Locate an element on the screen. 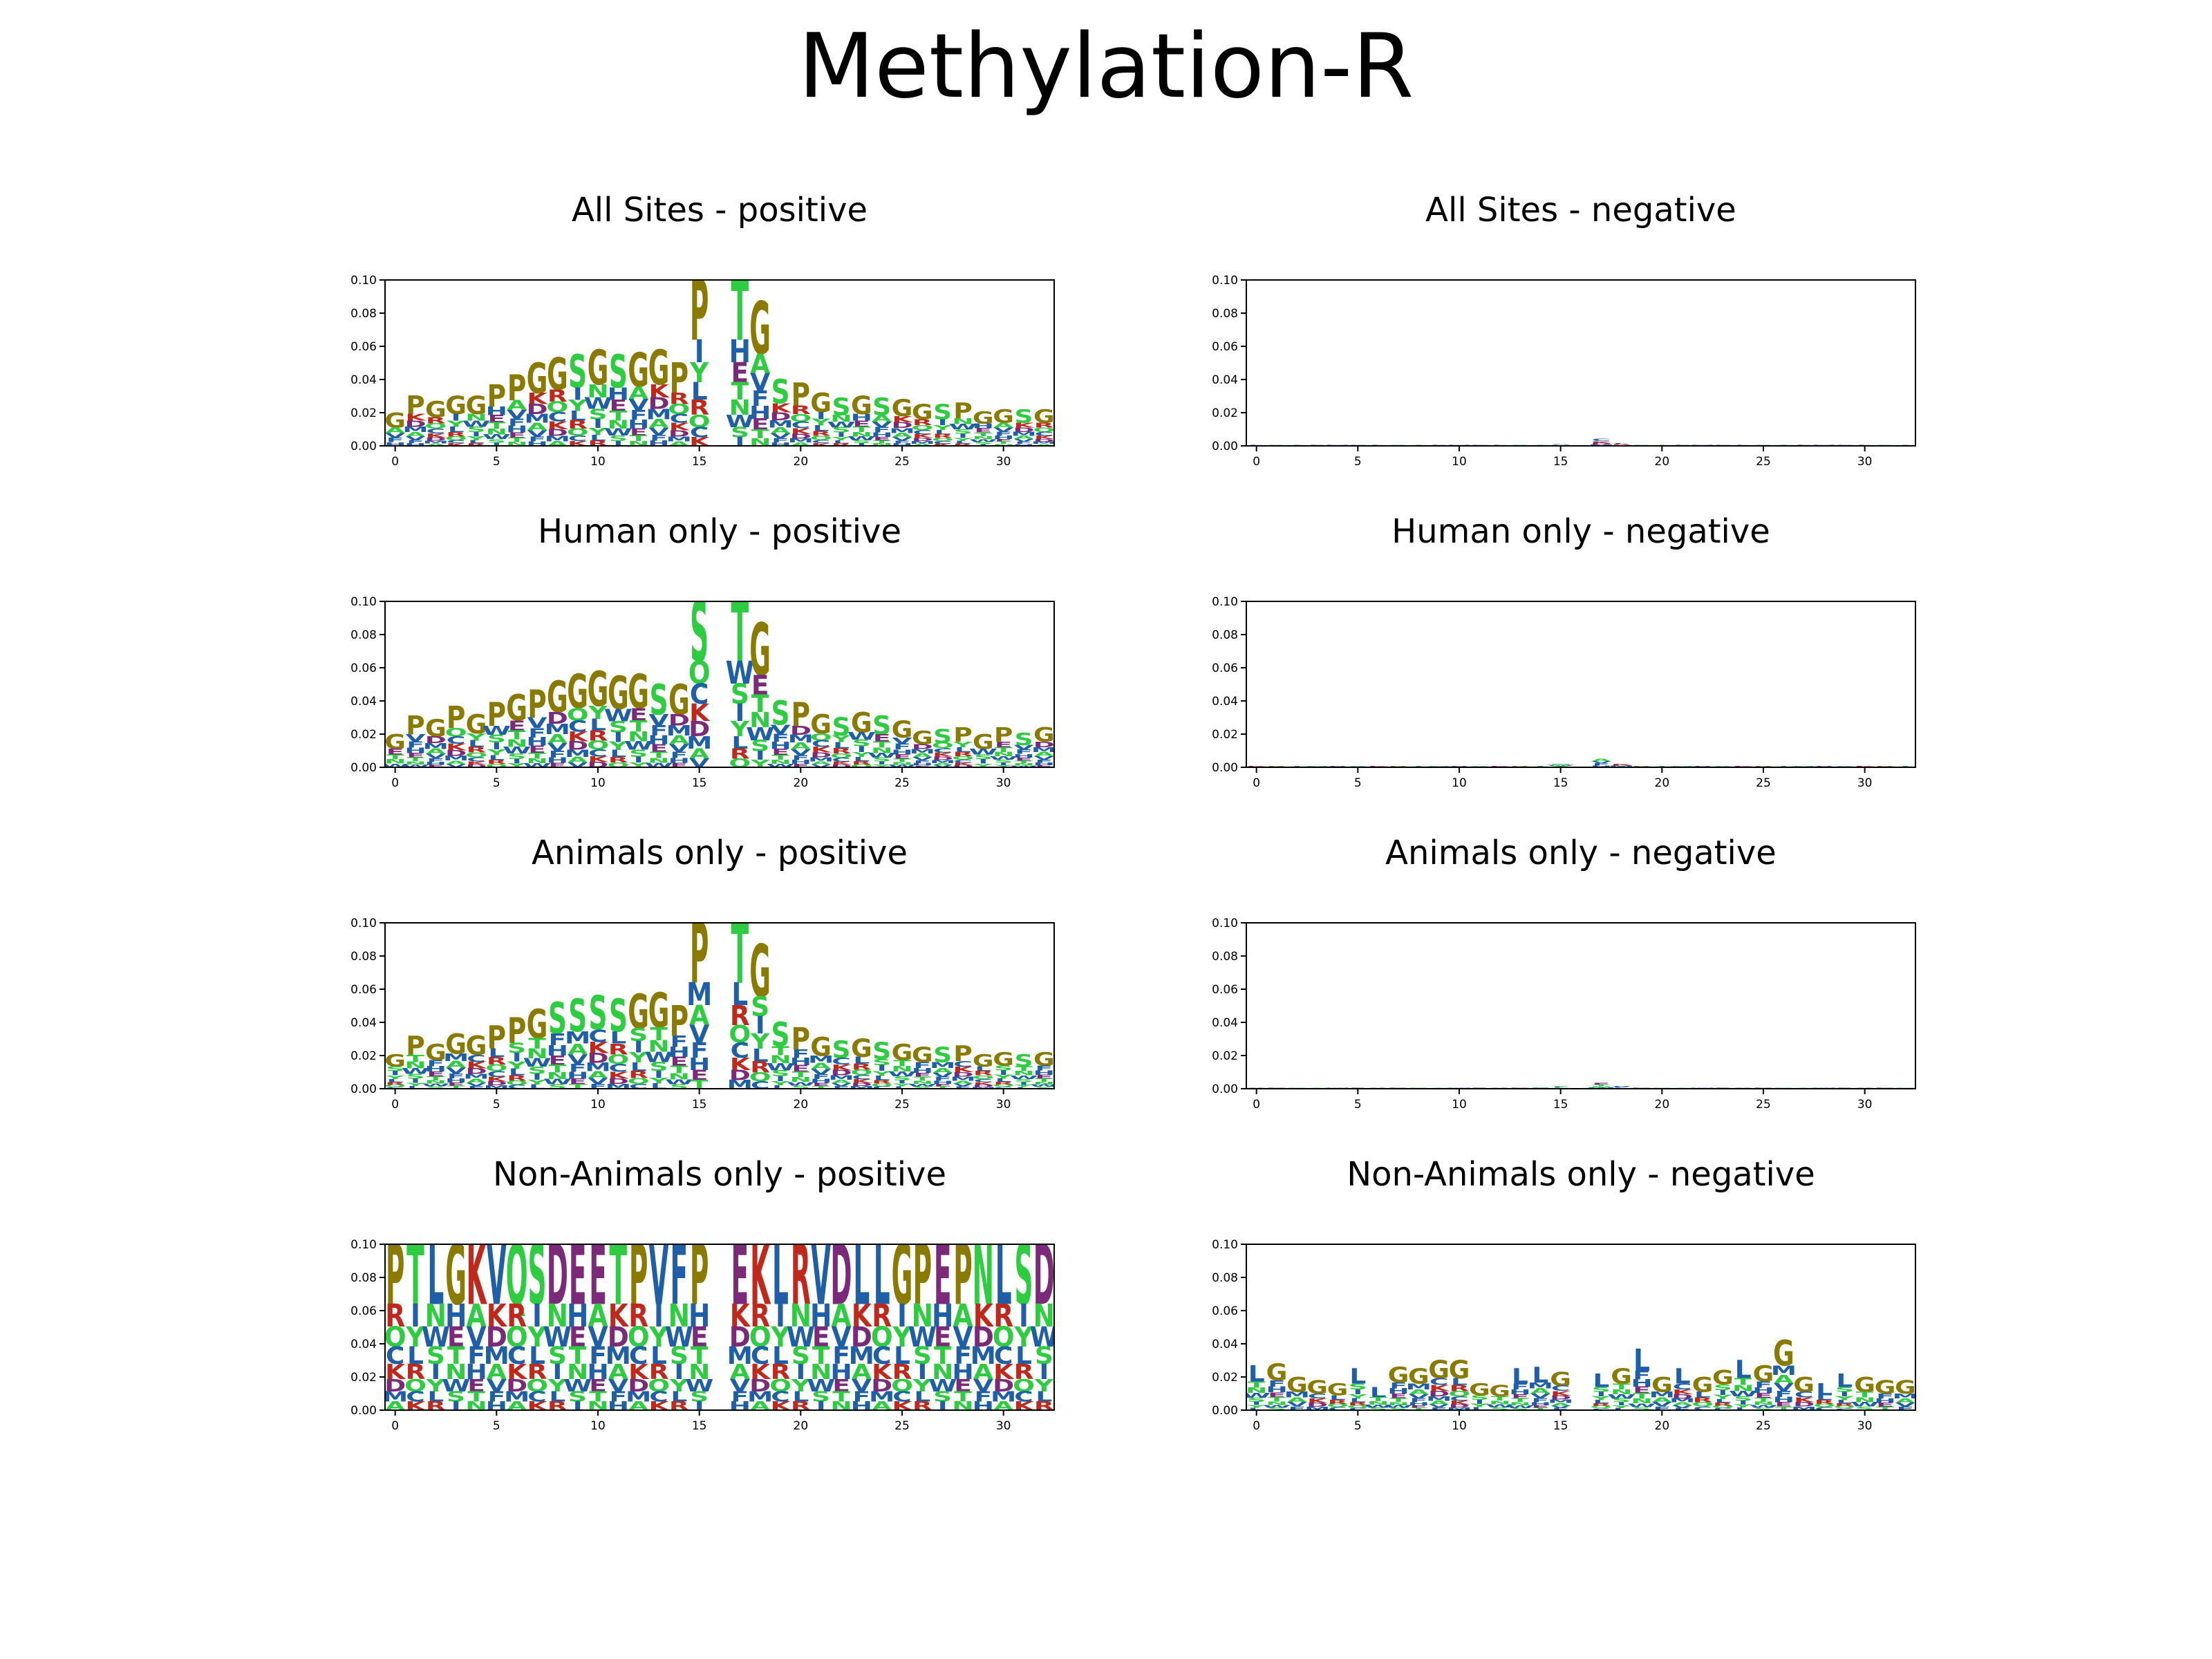 The image size is (2212, 1659). x-tick-label: 15 is located at coordinates (699, 1426).